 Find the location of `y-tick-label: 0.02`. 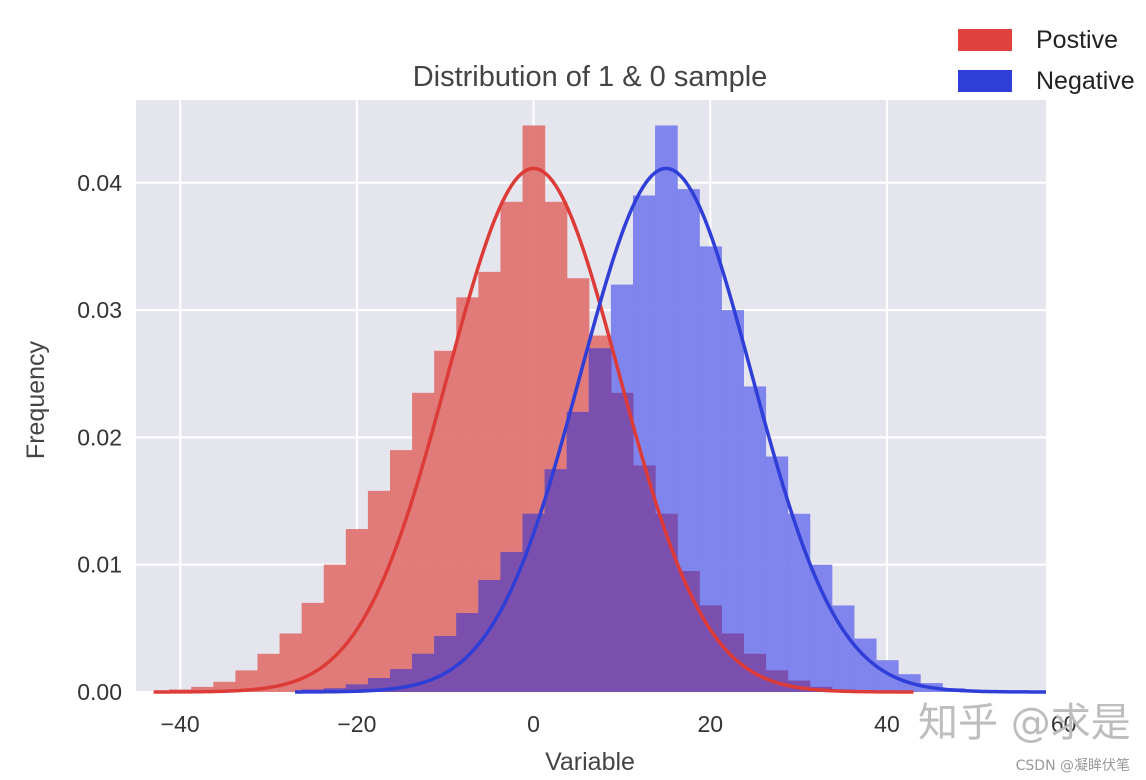

y-tick-label: 0.02 is located at coordinates (99, 437).